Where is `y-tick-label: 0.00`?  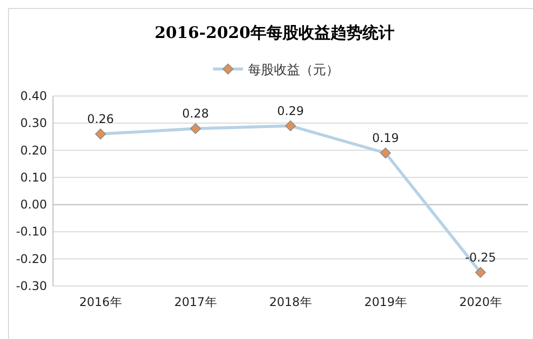
y-tick-label: 0.00 is located at coordinates (33, 205).